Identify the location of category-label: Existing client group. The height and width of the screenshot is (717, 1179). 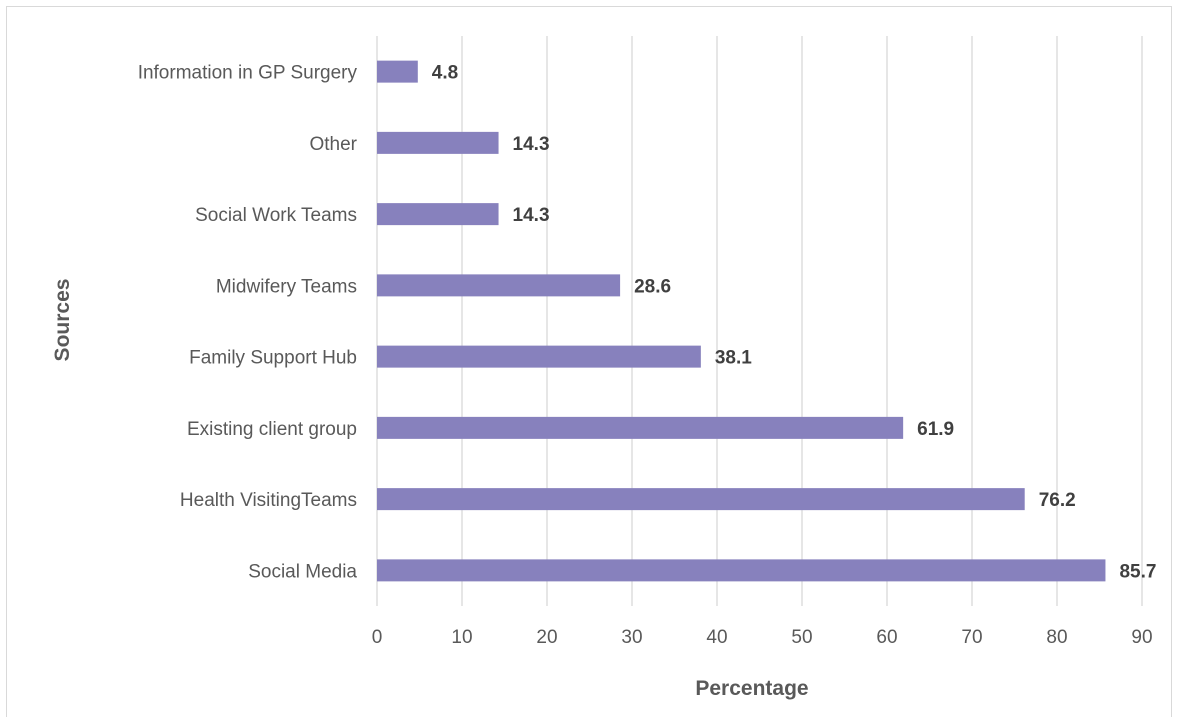
(272, 429).